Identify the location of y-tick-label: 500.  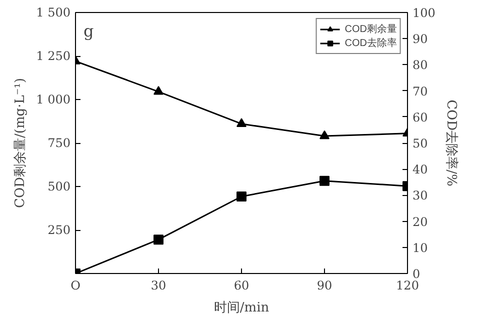
(59, 187).